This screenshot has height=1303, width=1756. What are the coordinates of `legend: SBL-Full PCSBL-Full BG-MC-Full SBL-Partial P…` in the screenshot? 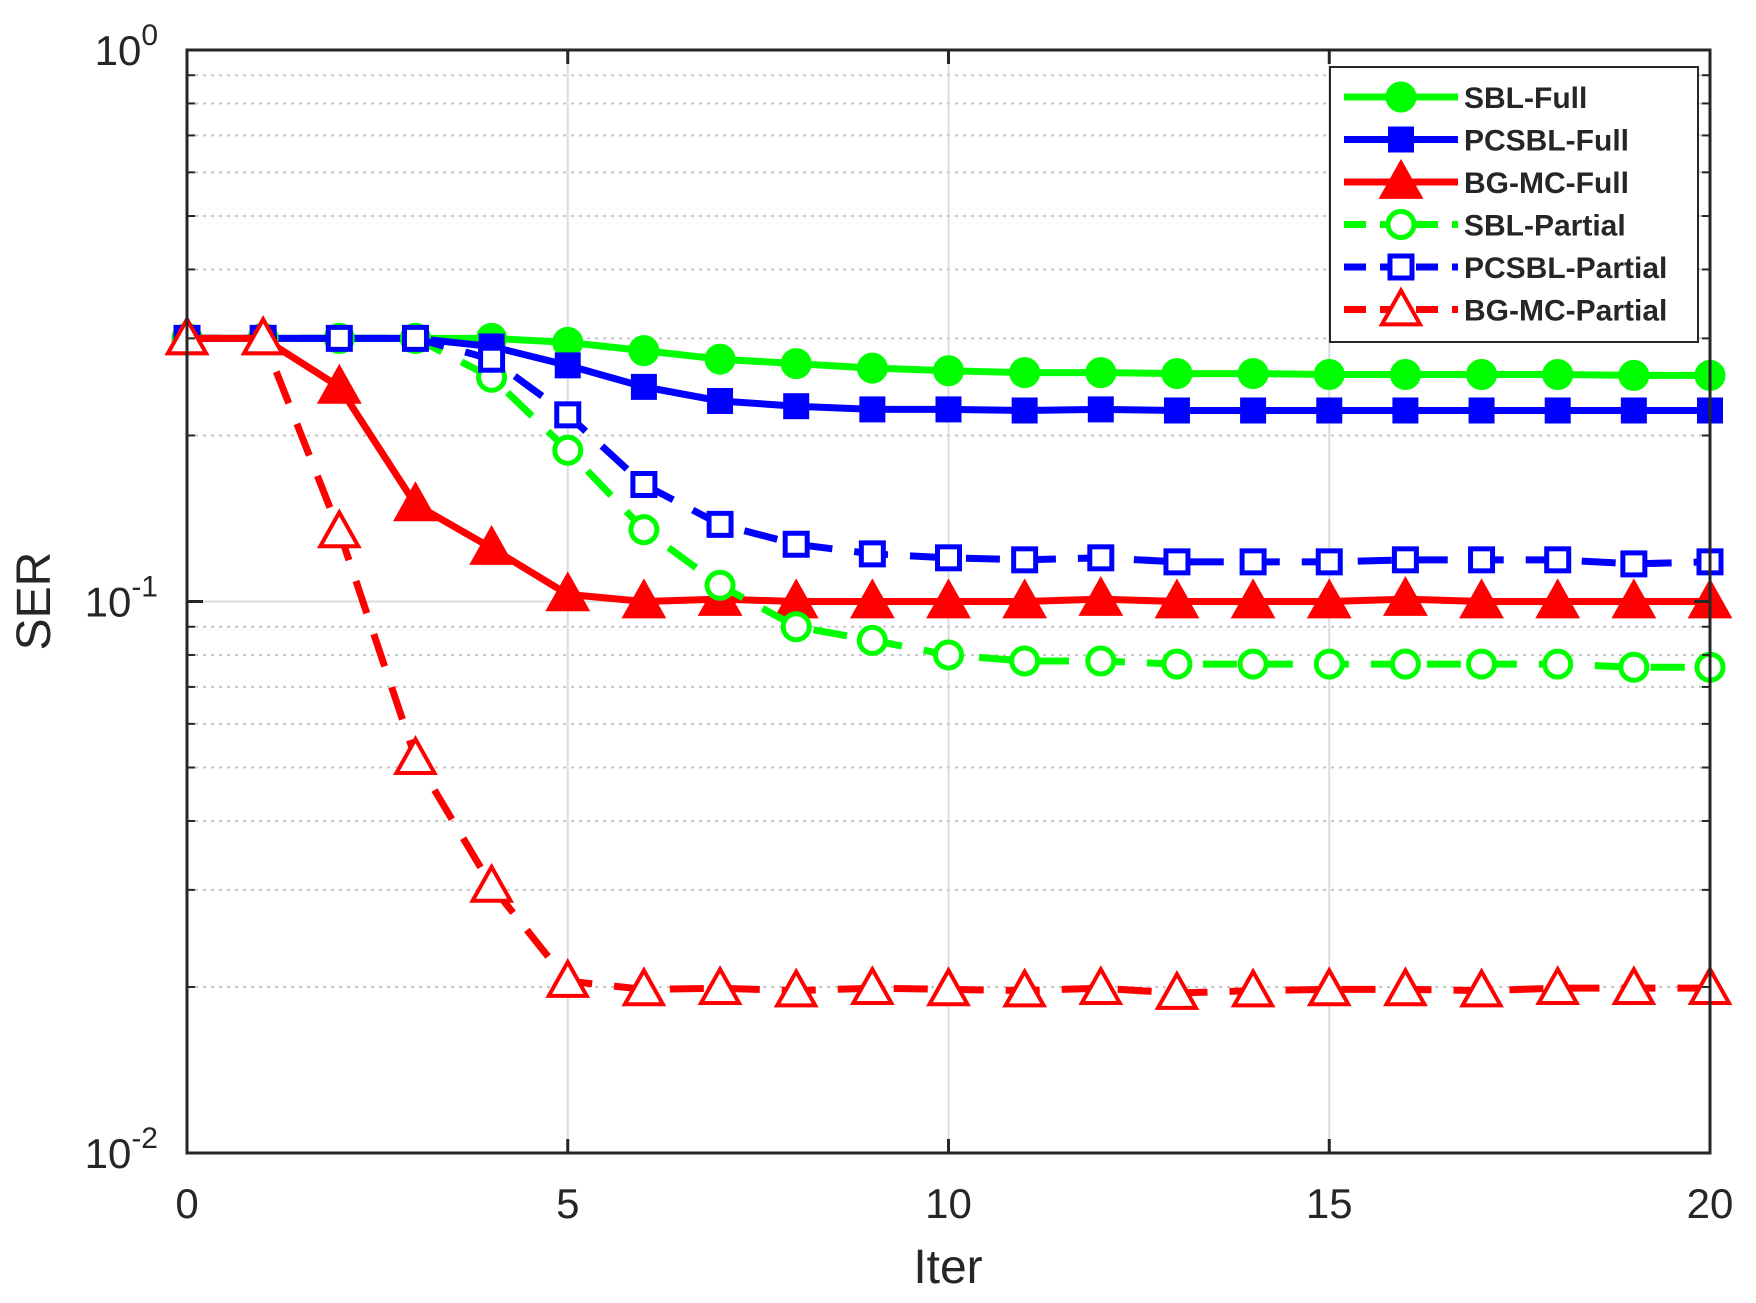 It's located at (1514, 204).